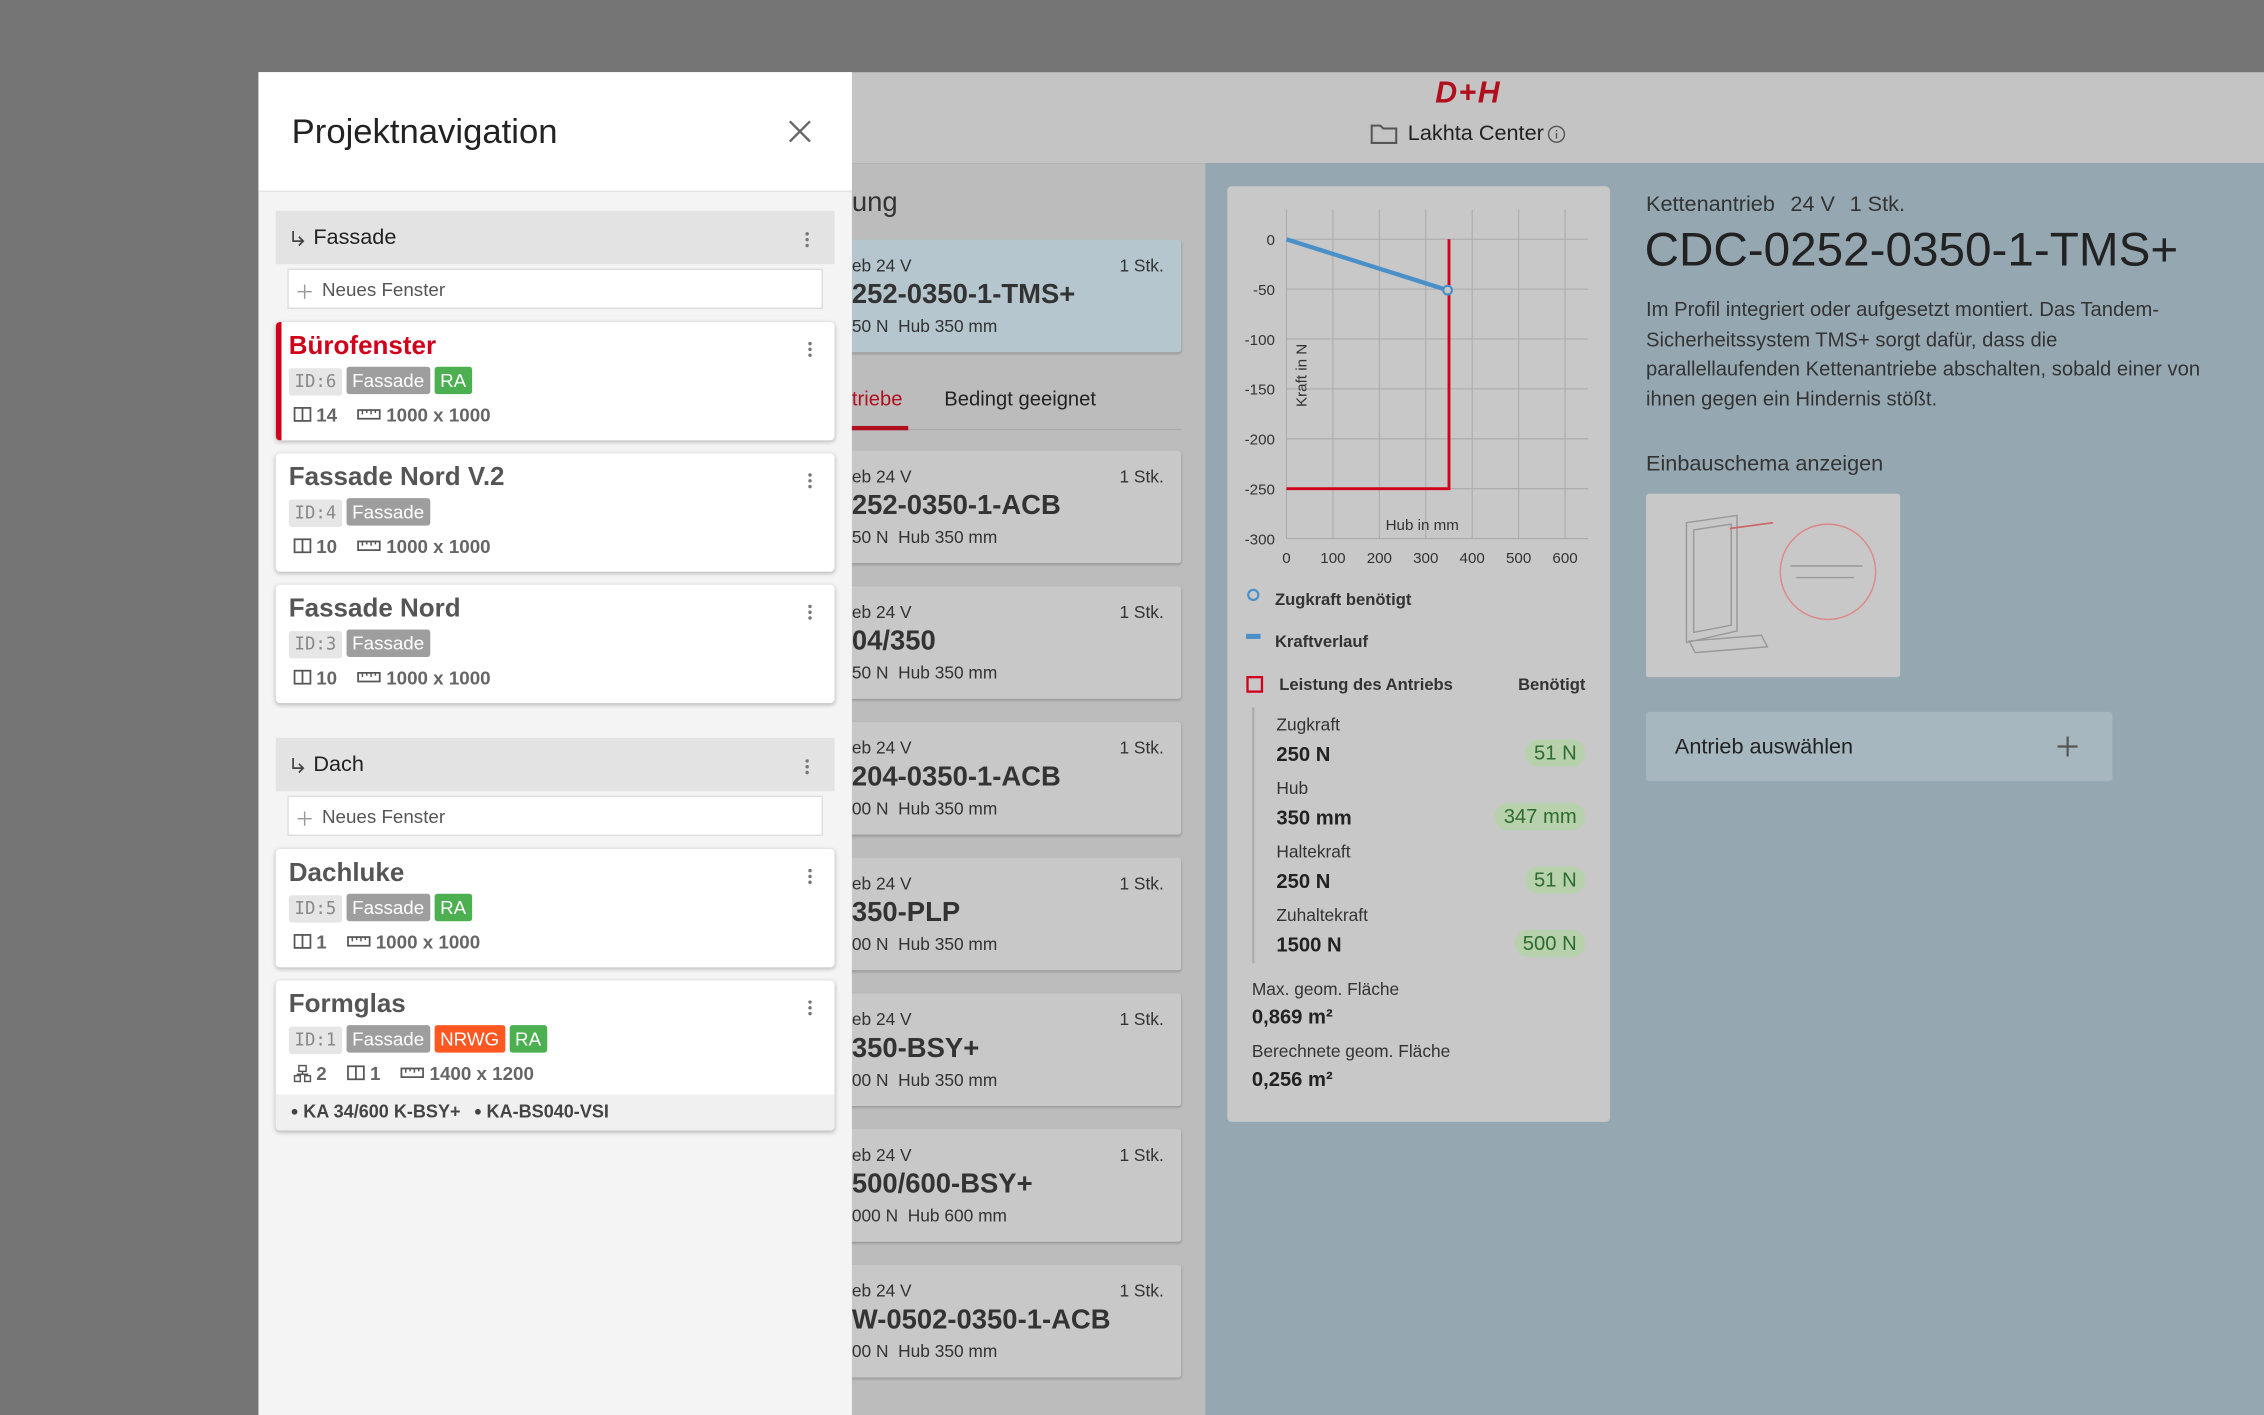 The height and width of the screenshot is (1415, 2264). What do you see at coordinates (555, 1112) in the screenshot?
I see `drive-row: KA 34/600 K-BSY+ KA-BS040-VSI` at bounding box center [555, 1112].